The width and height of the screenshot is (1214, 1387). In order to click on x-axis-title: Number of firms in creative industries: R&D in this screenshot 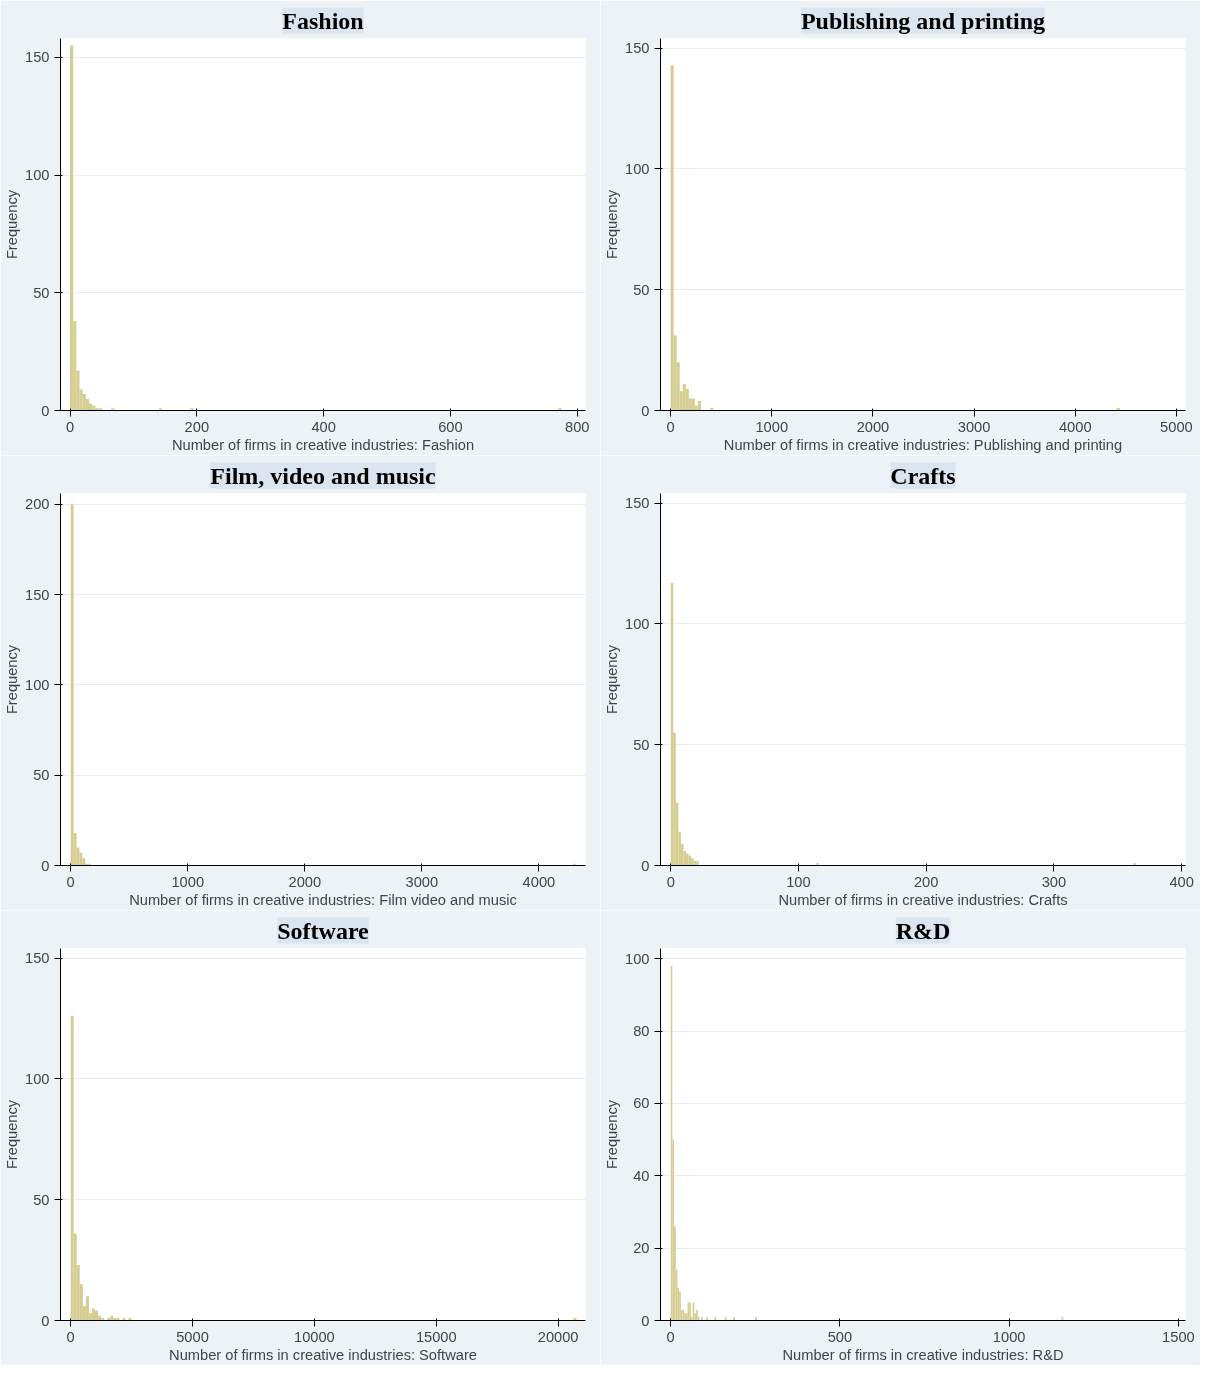, I will do `click(923, 1354)`.